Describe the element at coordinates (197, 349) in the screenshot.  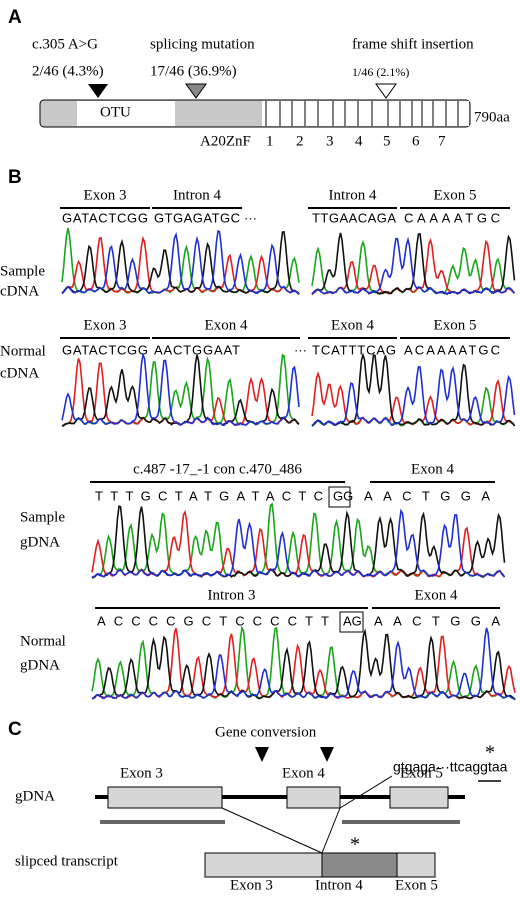
I see `sequence: AACTGGAAT` at that location.